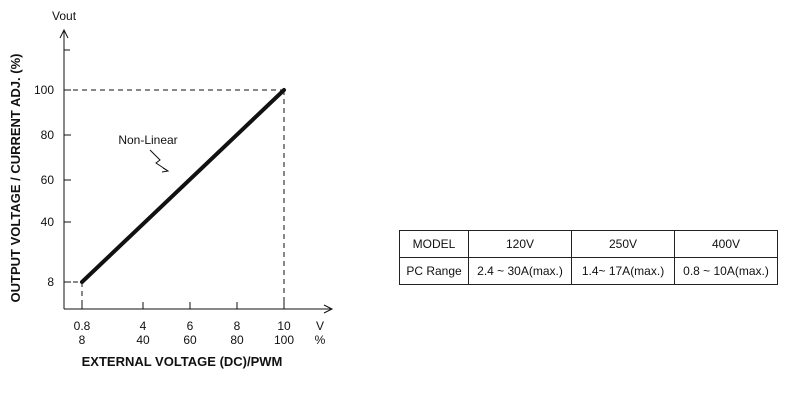 The image size is (796, 403). I want to click on series-line, so click(183, 186).